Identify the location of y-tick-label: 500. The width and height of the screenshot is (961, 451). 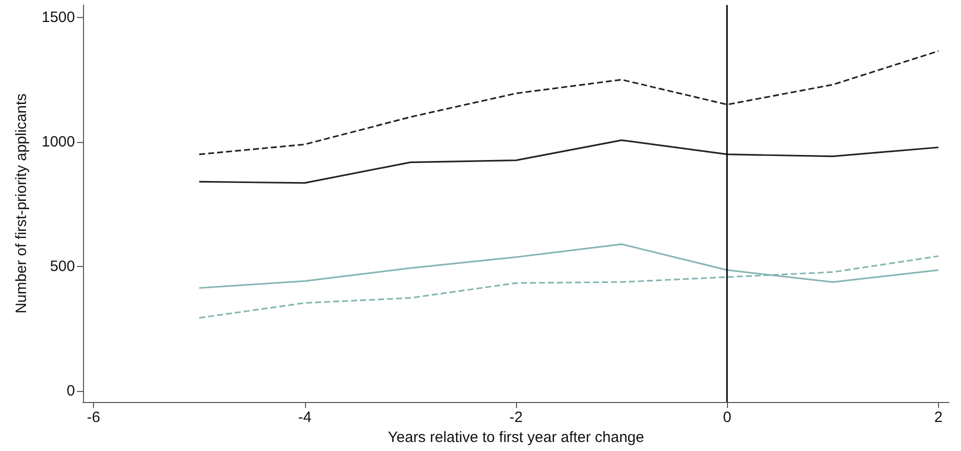
(62, 266).